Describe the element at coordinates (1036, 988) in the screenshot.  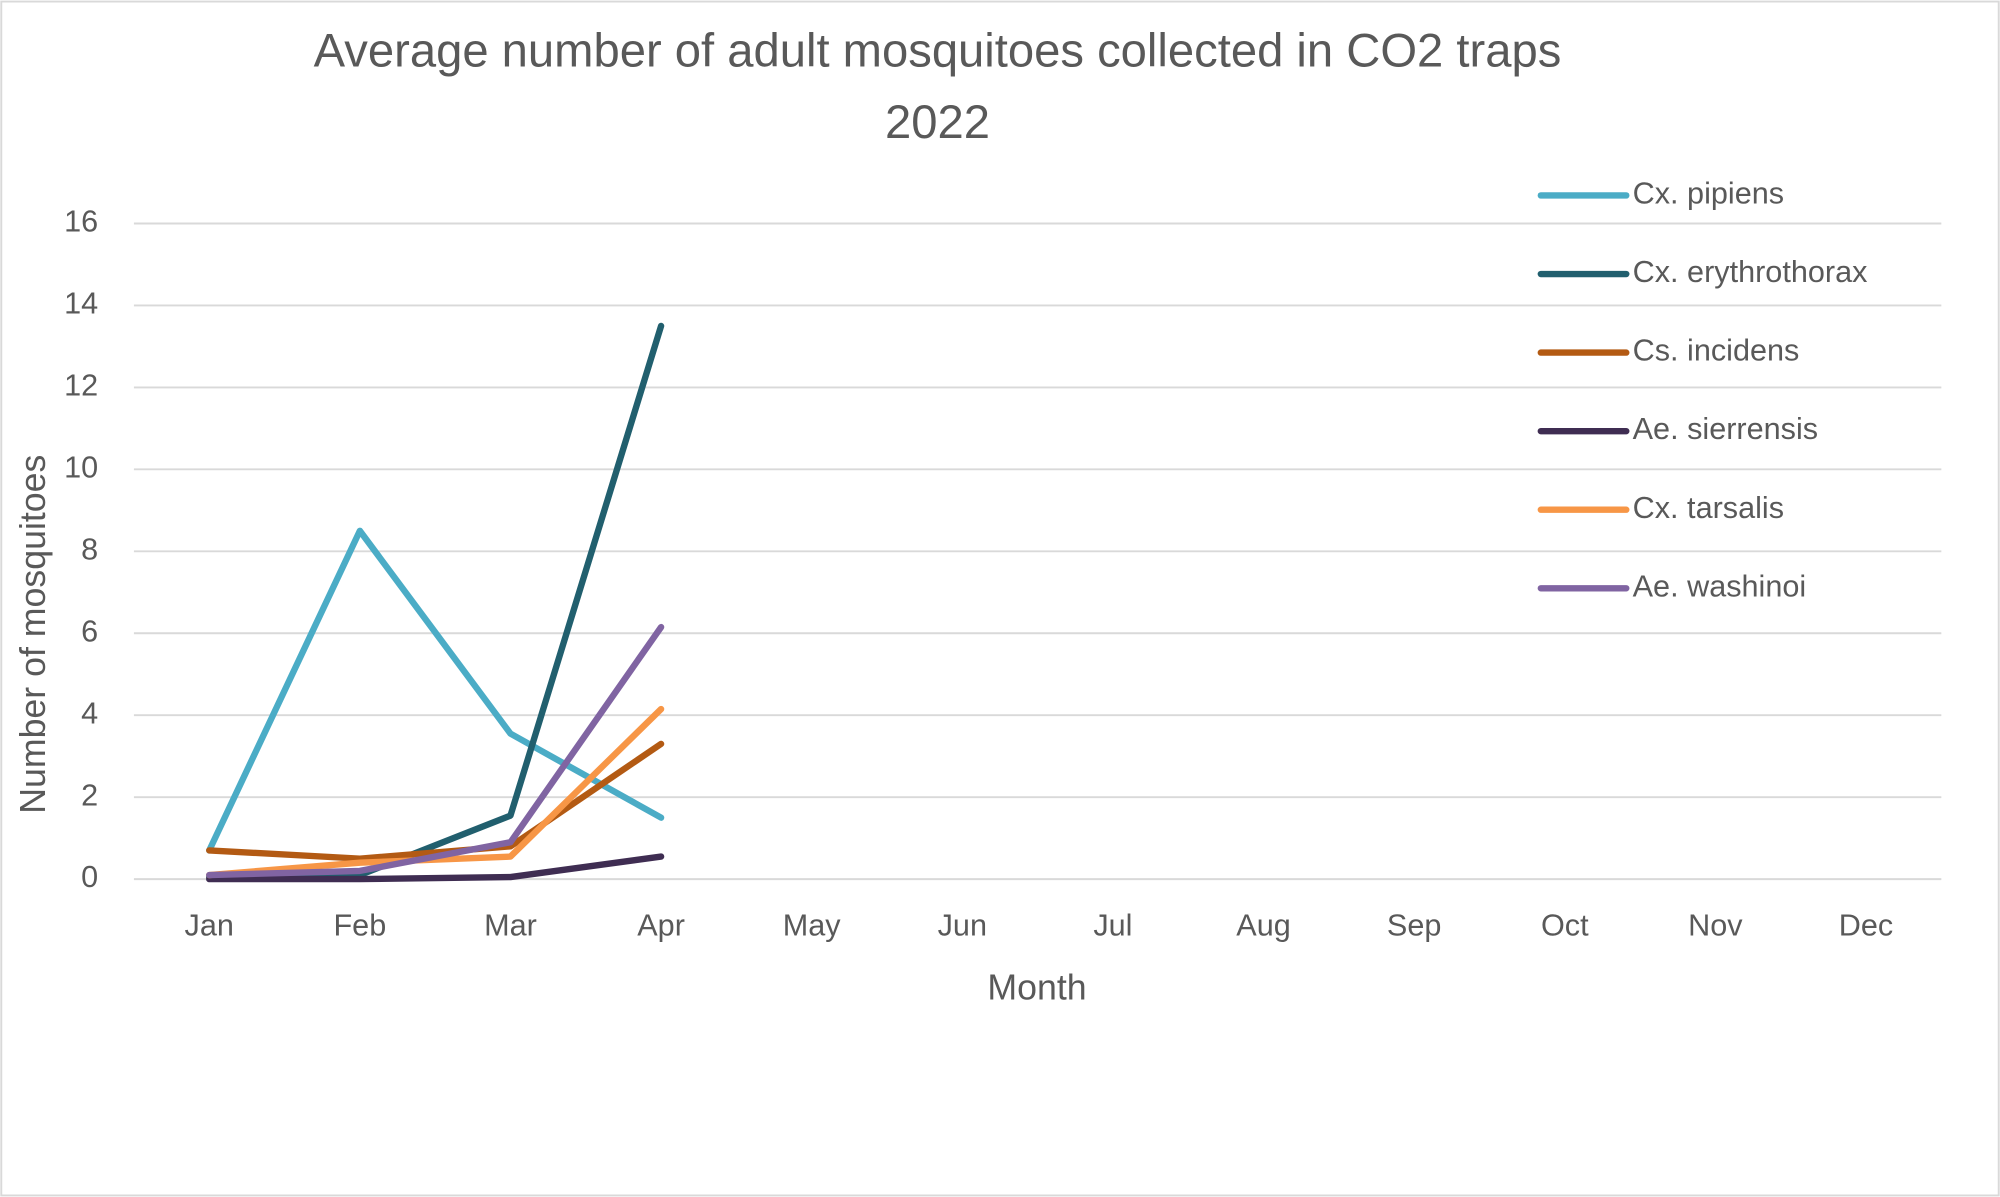
I see `x-axis-label: Month` at that location.